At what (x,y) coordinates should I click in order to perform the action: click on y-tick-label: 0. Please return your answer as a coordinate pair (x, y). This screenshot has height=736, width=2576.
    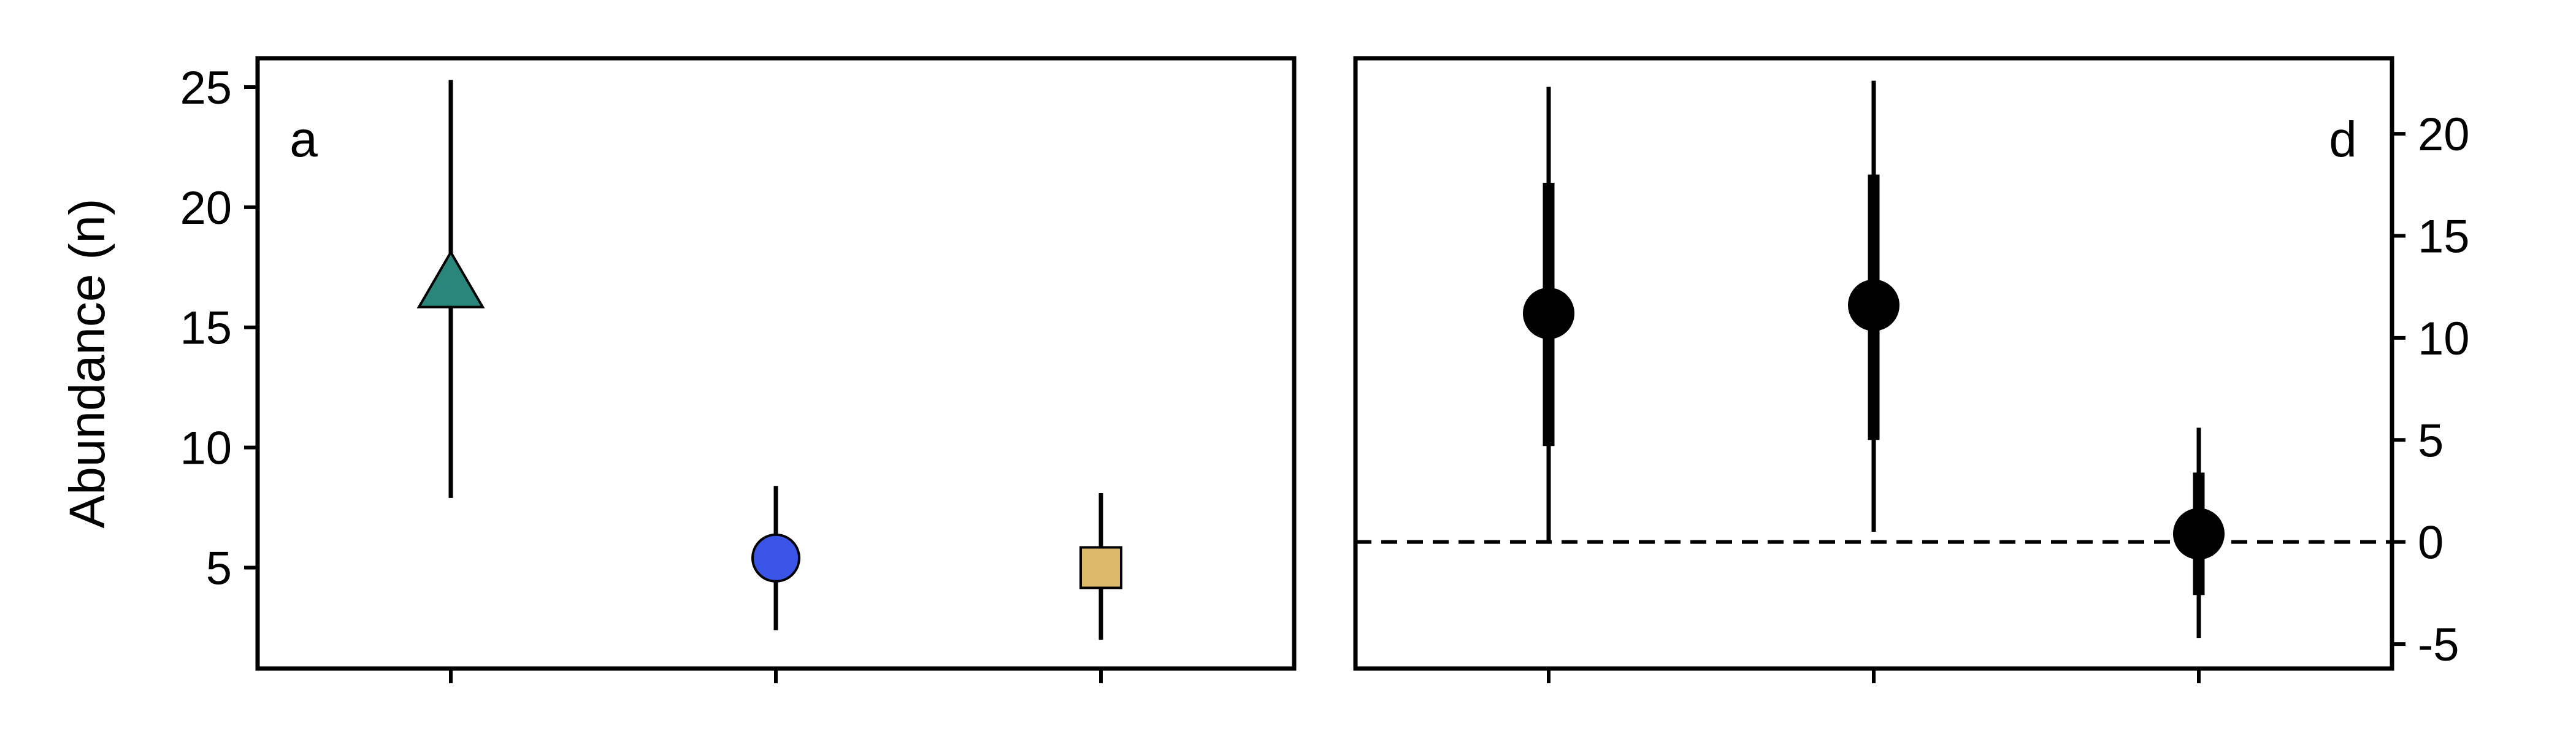
    Looking at the image, I should click on (2431, 543).